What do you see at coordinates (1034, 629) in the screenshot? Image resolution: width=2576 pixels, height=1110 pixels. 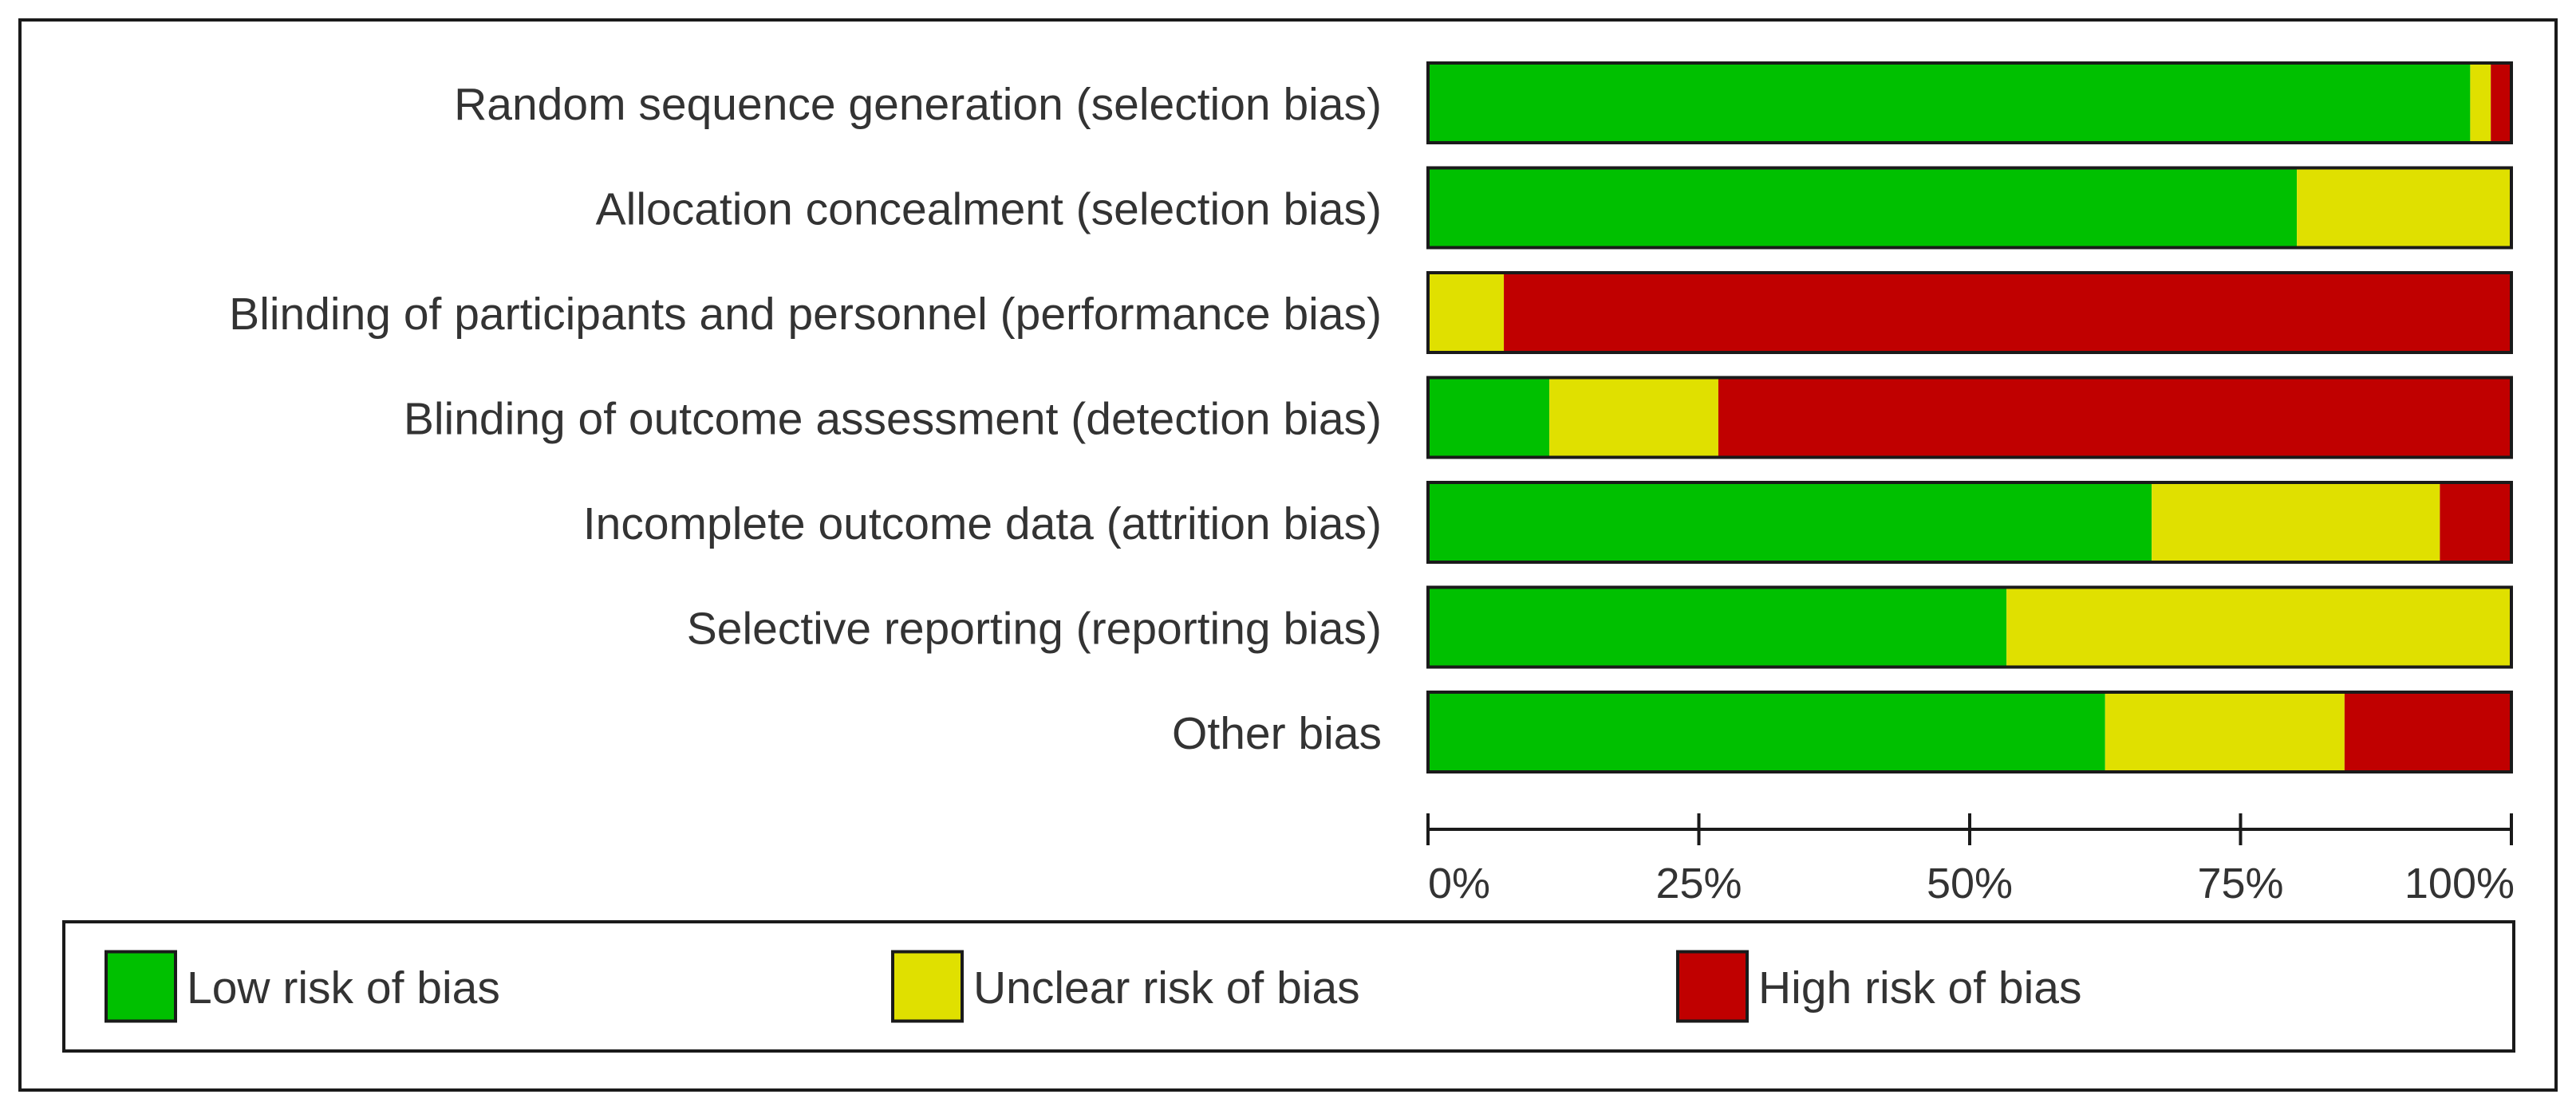 I see `category-label: Selective reporting (reporting bias)` at bounding box center [1034, 629].